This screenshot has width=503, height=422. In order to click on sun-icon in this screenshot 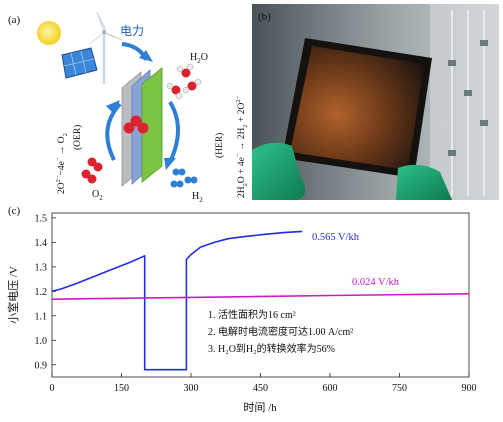, I will do `click(49, 33)`.